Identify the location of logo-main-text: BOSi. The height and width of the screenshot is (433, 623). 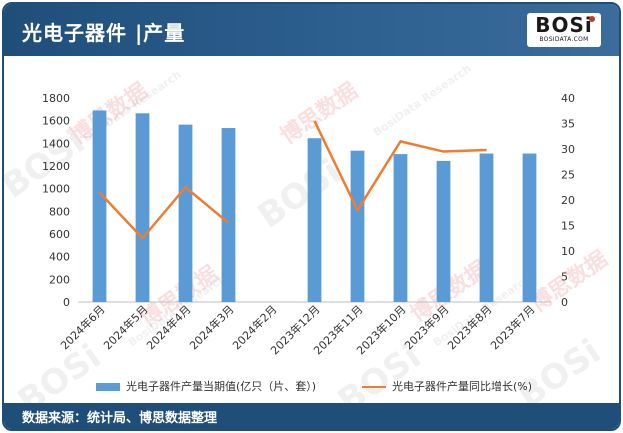
(564, 25).